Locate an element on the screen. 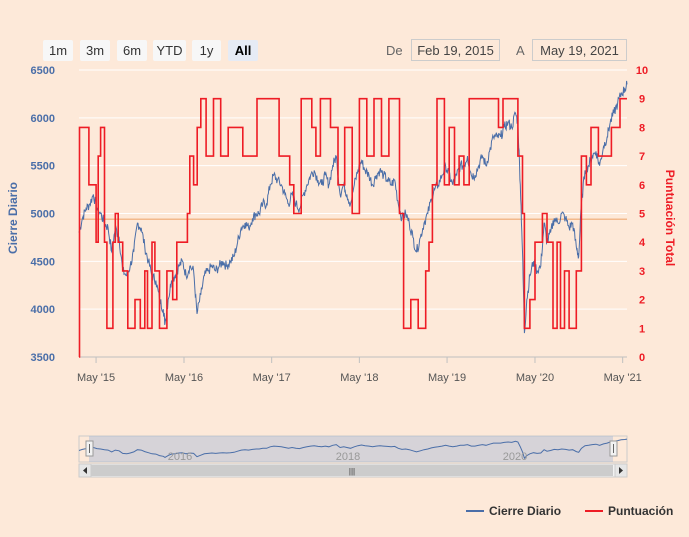  right-tick-label: 9 is located at coordinates (642, 100).